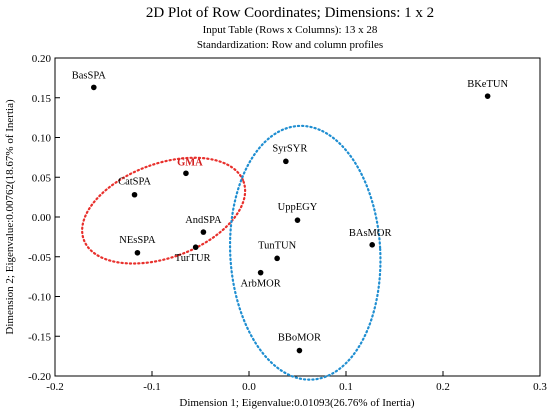  What do you see at coordinates (89, 75) in the screenshot?
I see `point-label: BasSPA` at bounding box center [89, 75].